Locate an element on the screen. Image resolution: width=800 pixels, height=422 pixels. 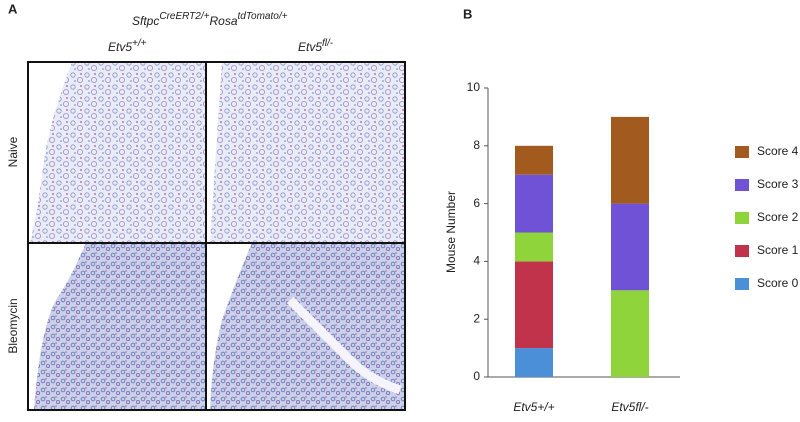
legend-label: Score 2 is located at coordinates (778, 217).